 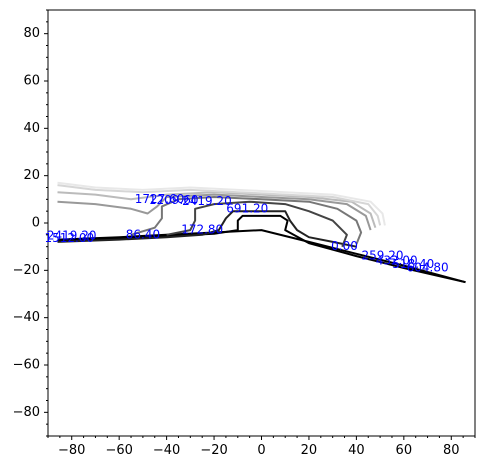 What do you see at coordinates (26, 365) in the screenshot?
I see `y-tick-label: −60` at bounding box center [26, 365].